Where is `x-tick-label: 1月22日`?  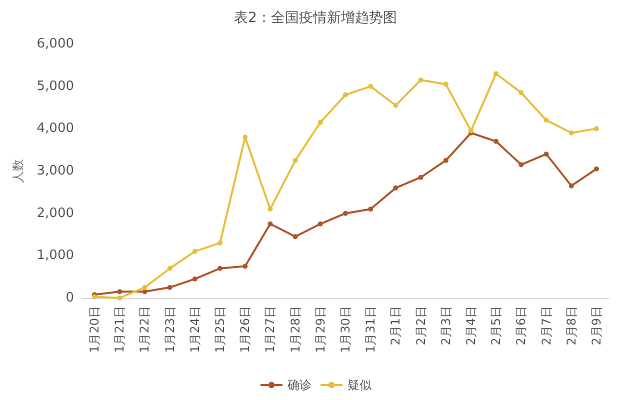
x-tick-label: 1月22日 is located at coordinates (145, 329).